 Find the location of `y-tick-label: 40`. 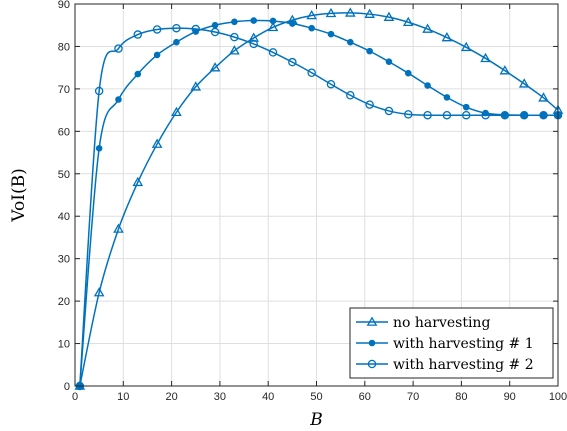

y-tick-label: 40 is located at coordinates (64, 217).